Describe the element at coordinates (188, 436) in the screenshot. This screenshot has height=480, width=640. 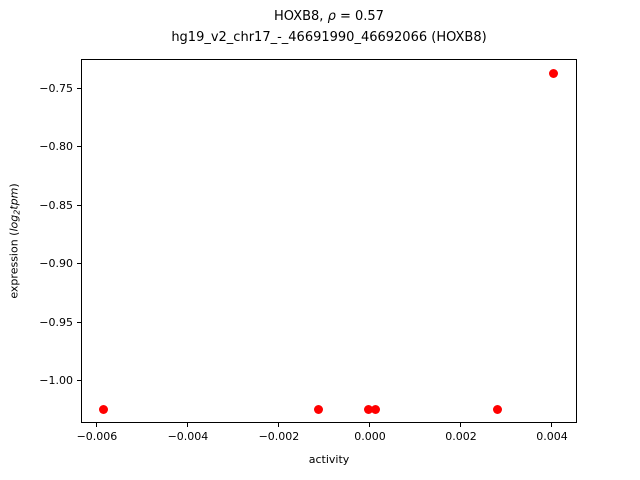
I see `x-tick-label: −0.004` at that location.